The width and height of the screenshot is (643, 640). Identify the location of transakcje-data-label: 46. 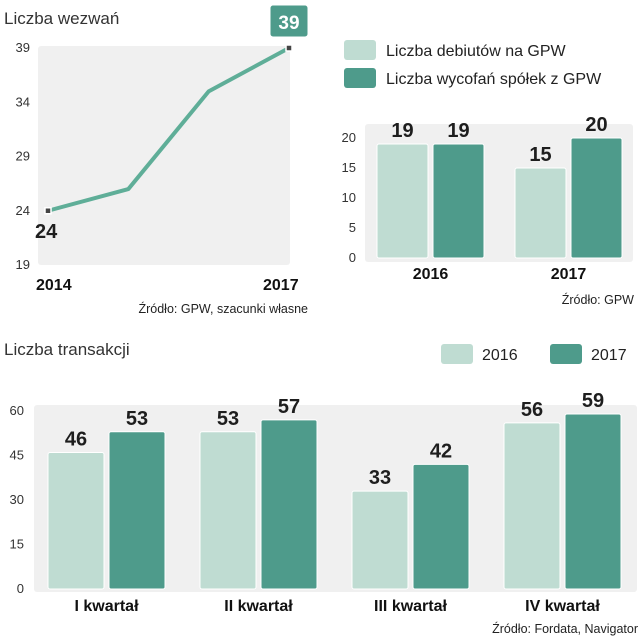
(76, 440).